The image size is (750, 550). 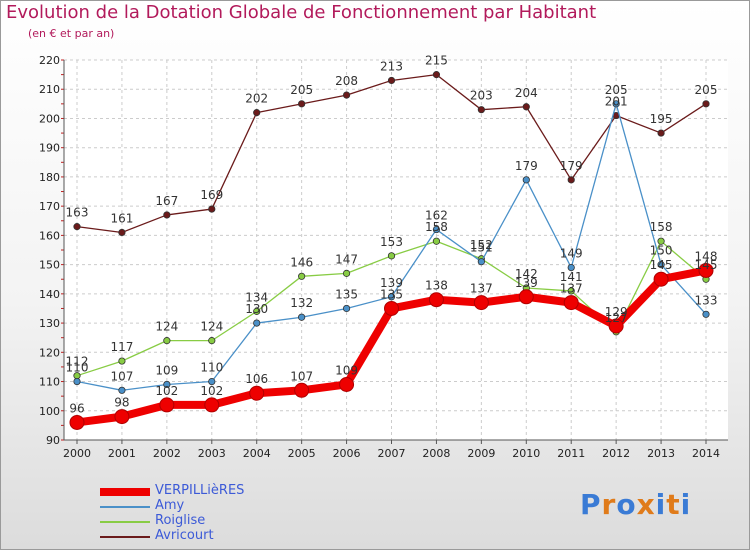 I want to click on x-tick-label: 2005, so click(x=302, y=453).